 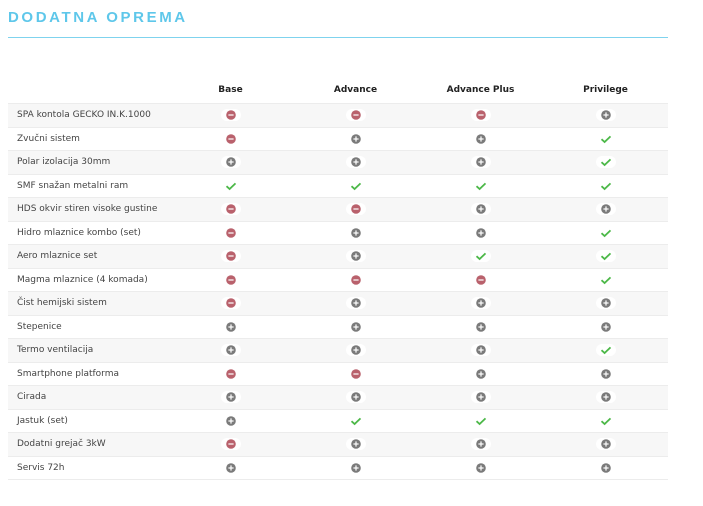 I want to click on row-label: SPA kontola GECKO IN.K.1000, so click(x=88, y=115).